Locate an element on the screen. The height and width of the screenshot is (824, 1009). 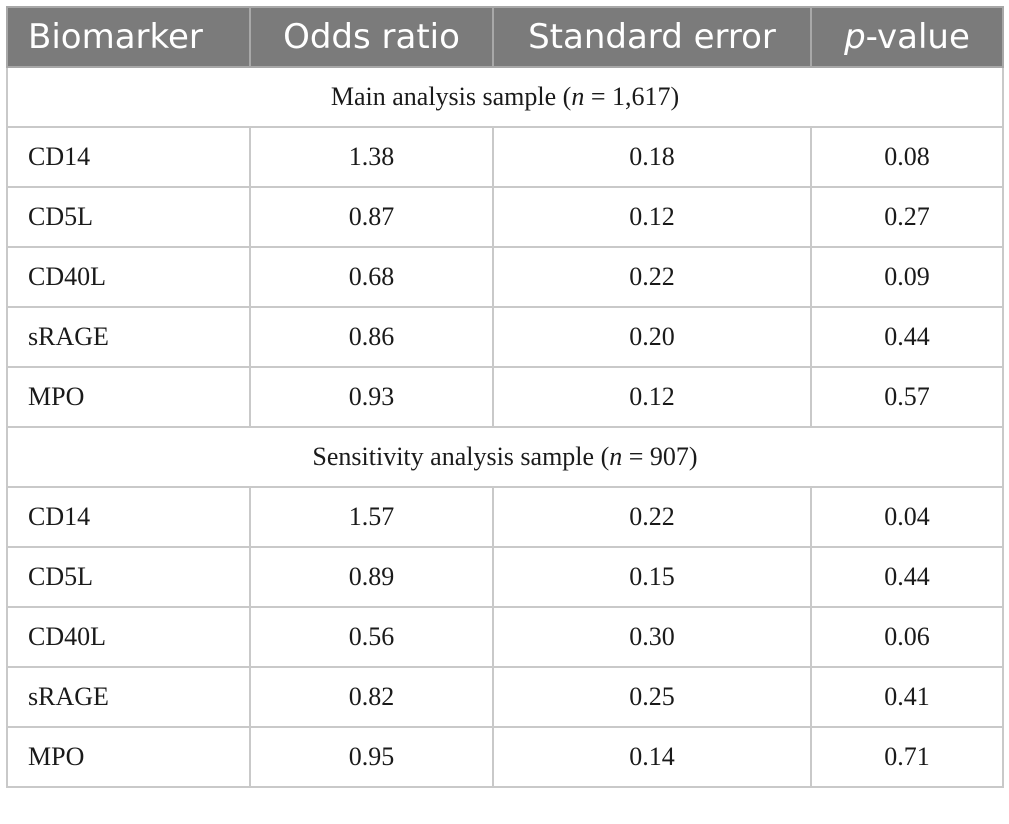
cell-standard-error: 0.30 is located at coordinates (652, 637).